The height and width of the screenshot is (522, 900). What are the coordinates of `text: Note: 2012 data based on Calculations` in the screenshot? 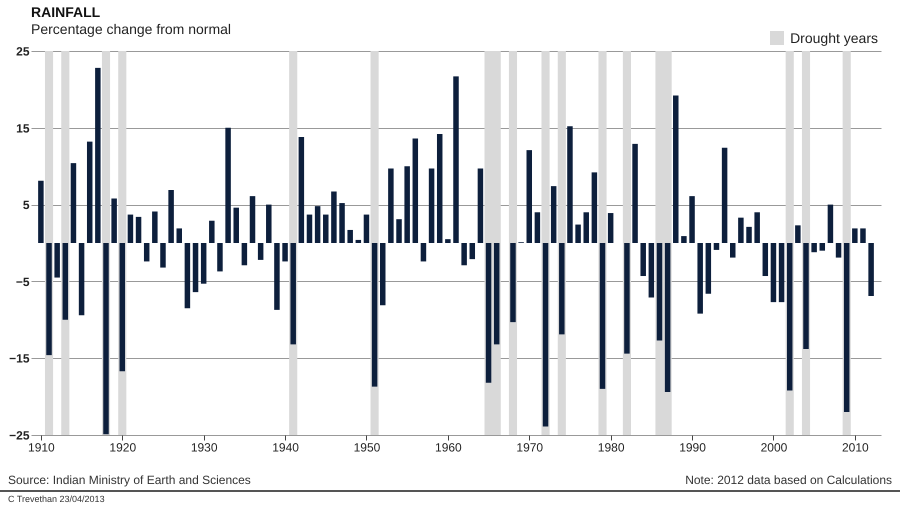 It's located at (788, 480).